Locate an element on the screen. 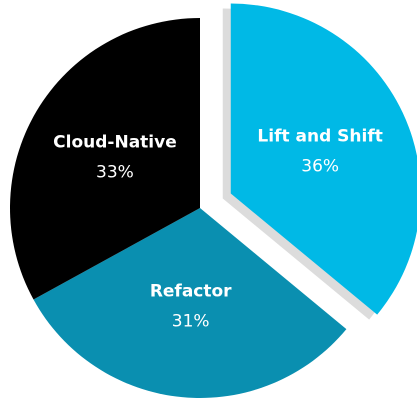 The height and width of the screenshot is (404, 417). slice-value: 33% is located at coordinates (115, 173).